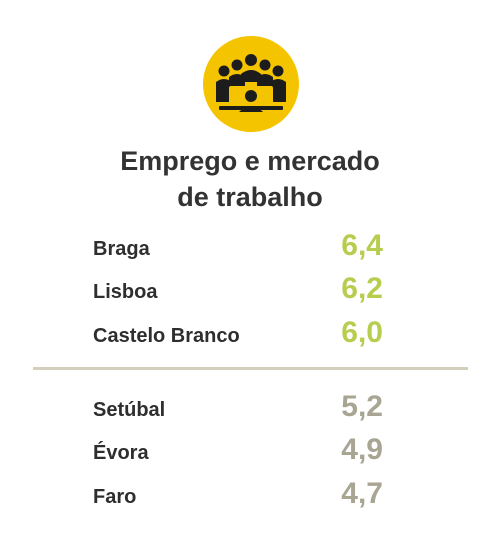  What do you see at coordinates (250, 368) in the screenshot?
I see `divider` at bounding box center [250, 368].